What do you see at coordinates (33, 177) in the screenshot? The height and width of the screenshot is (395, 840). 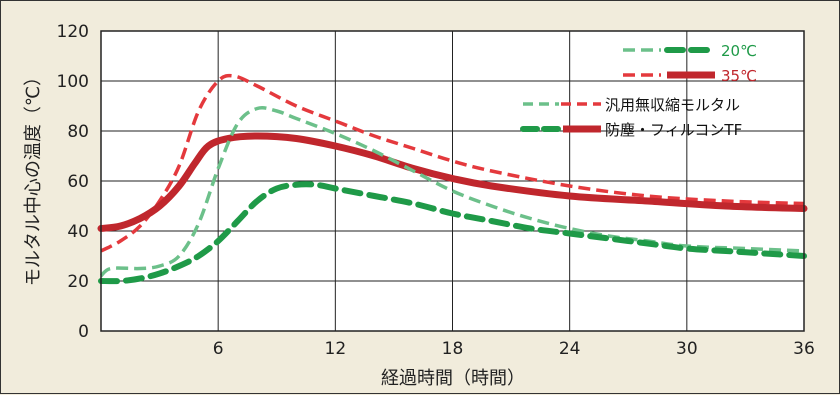 I see `y-axis-title: モルタル中心の温度（℃）` at bounding box center [33, 177].